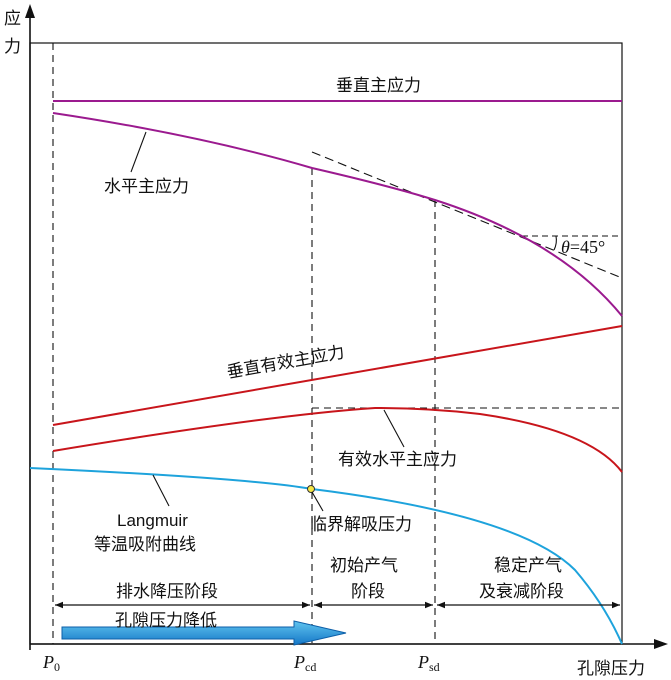 The height and width of the screenshot is (680, 671). What do you see at coordinates (311, 489) in the screenshot?
I see `critical-desorption-point` at bounding box center [311, 489].